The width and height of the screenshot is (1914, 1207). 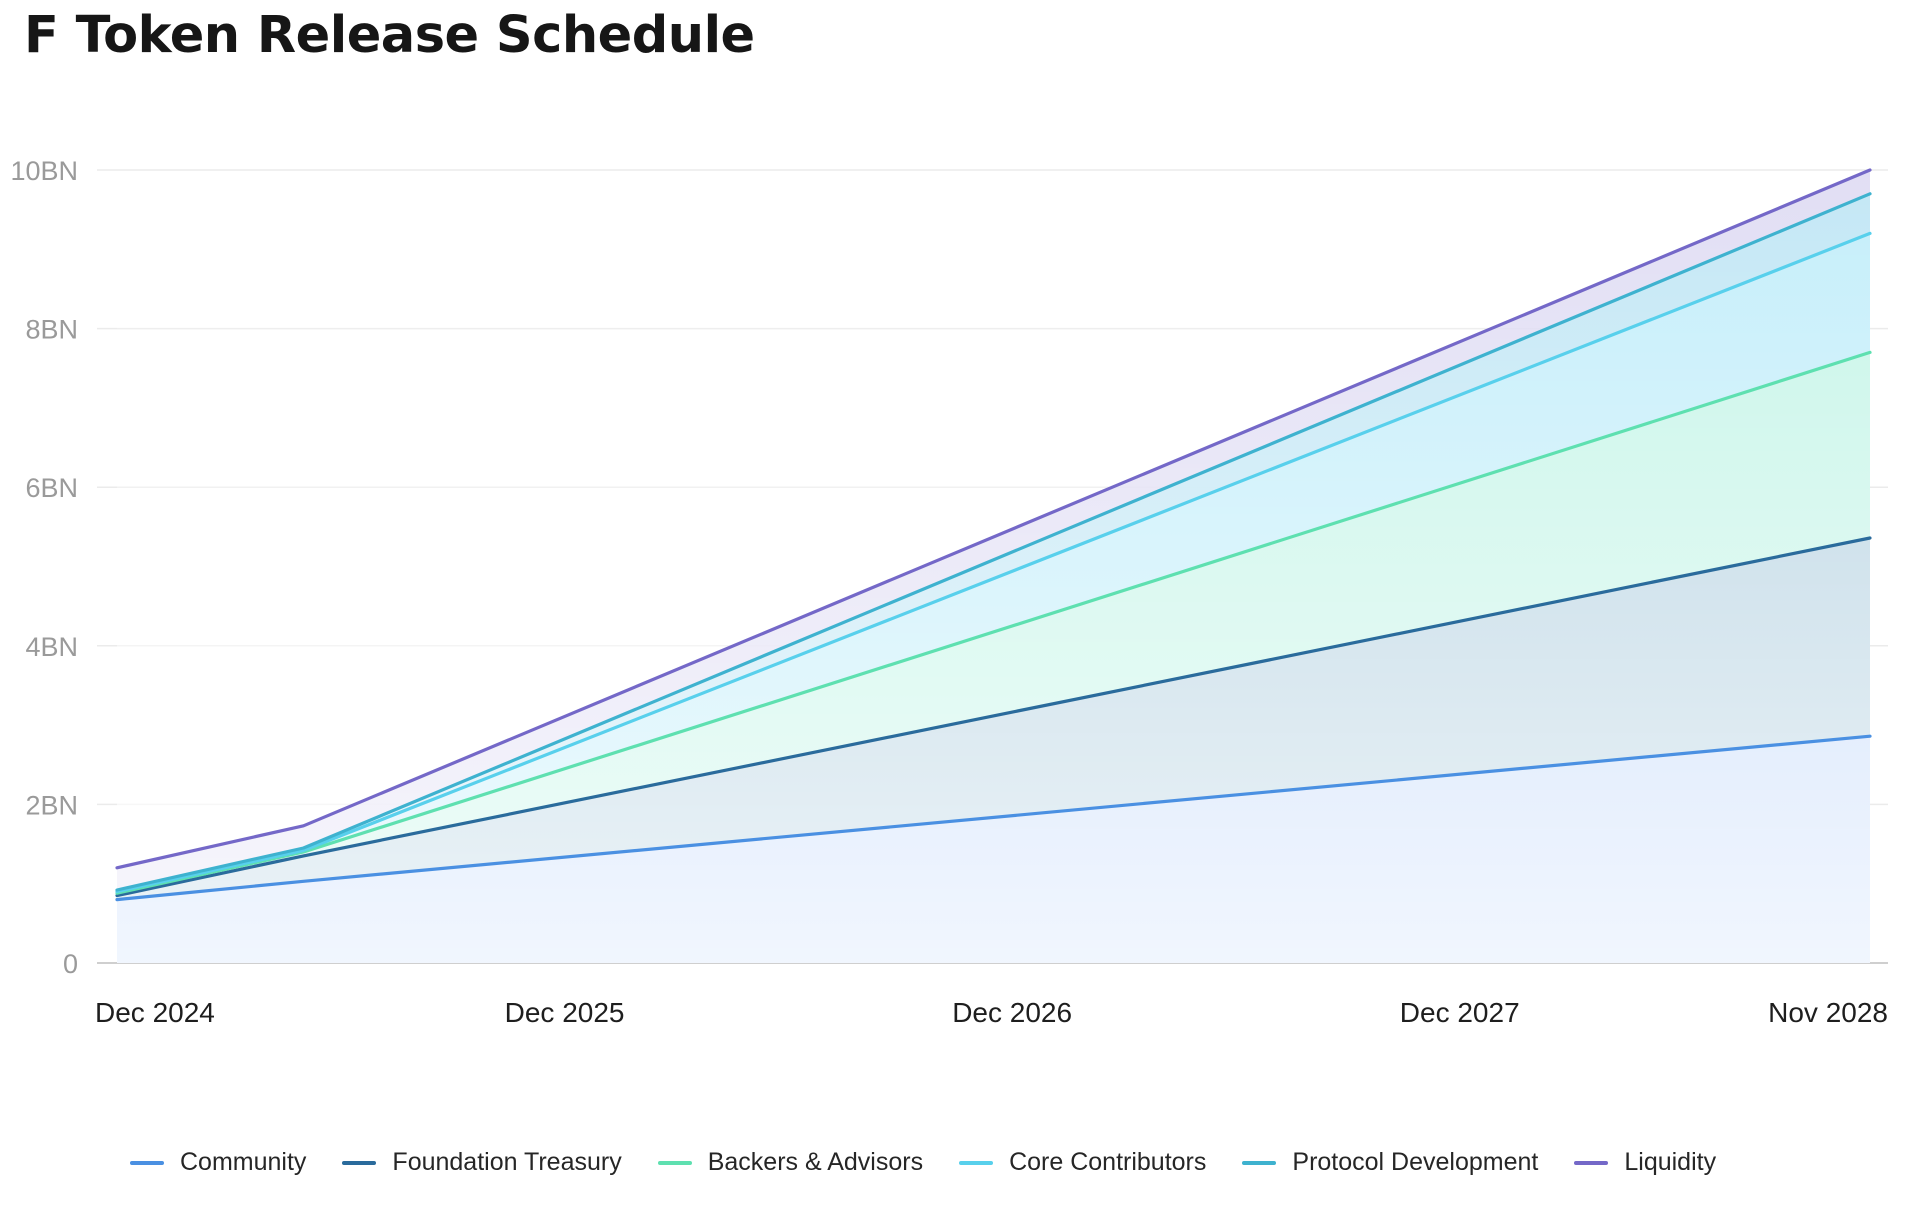 I want to click on legend-item: Foundation Treasury, so click(x=482, y=1162).